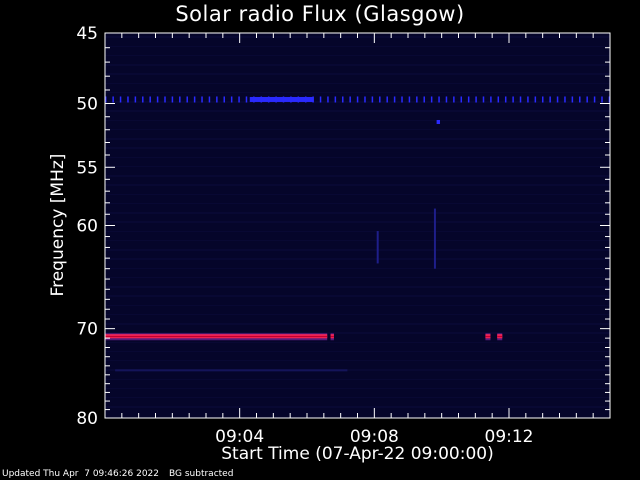 Image resolution: width=640 pixels, height=480 pixels. Describe the element at coordinates (438, 121) in the screenshot. I see `blue-dot` at that location.